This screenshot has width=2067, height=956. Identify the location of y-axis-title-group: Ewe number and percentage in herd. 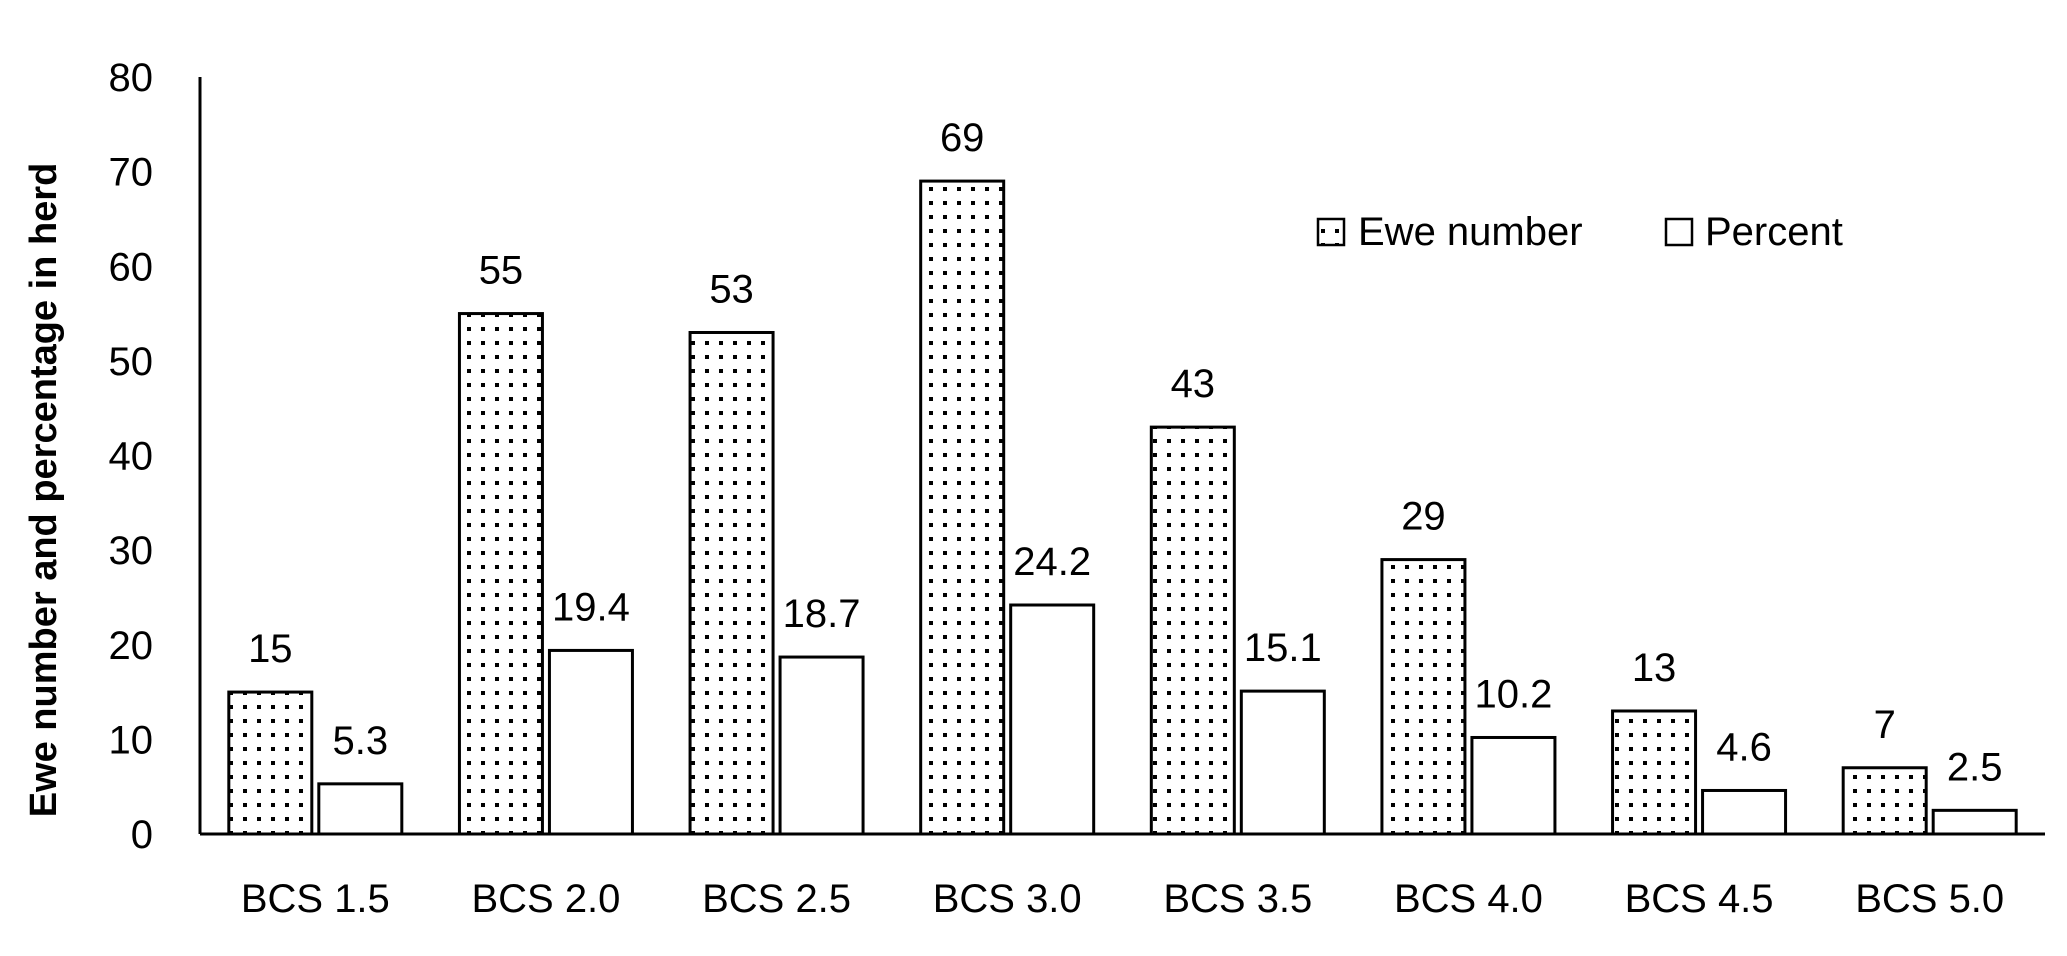
(44, 490).